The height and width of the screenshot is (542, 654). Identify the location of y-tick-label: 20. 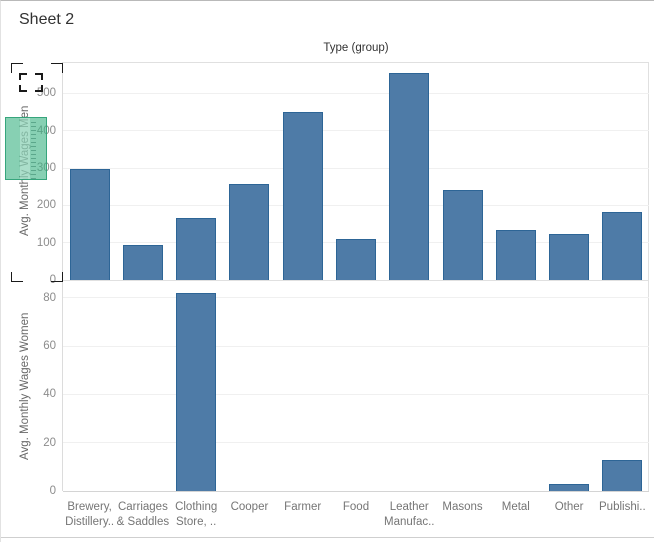
(49, 442).